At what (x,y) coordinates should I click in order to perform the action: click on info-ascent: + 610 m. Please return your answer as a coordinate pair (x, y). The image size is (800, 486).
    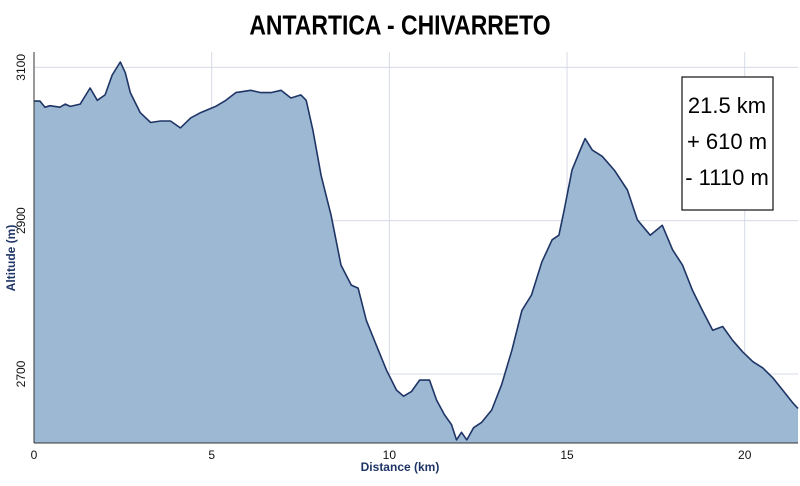
    Looking at the image, I should click on (727, 141).